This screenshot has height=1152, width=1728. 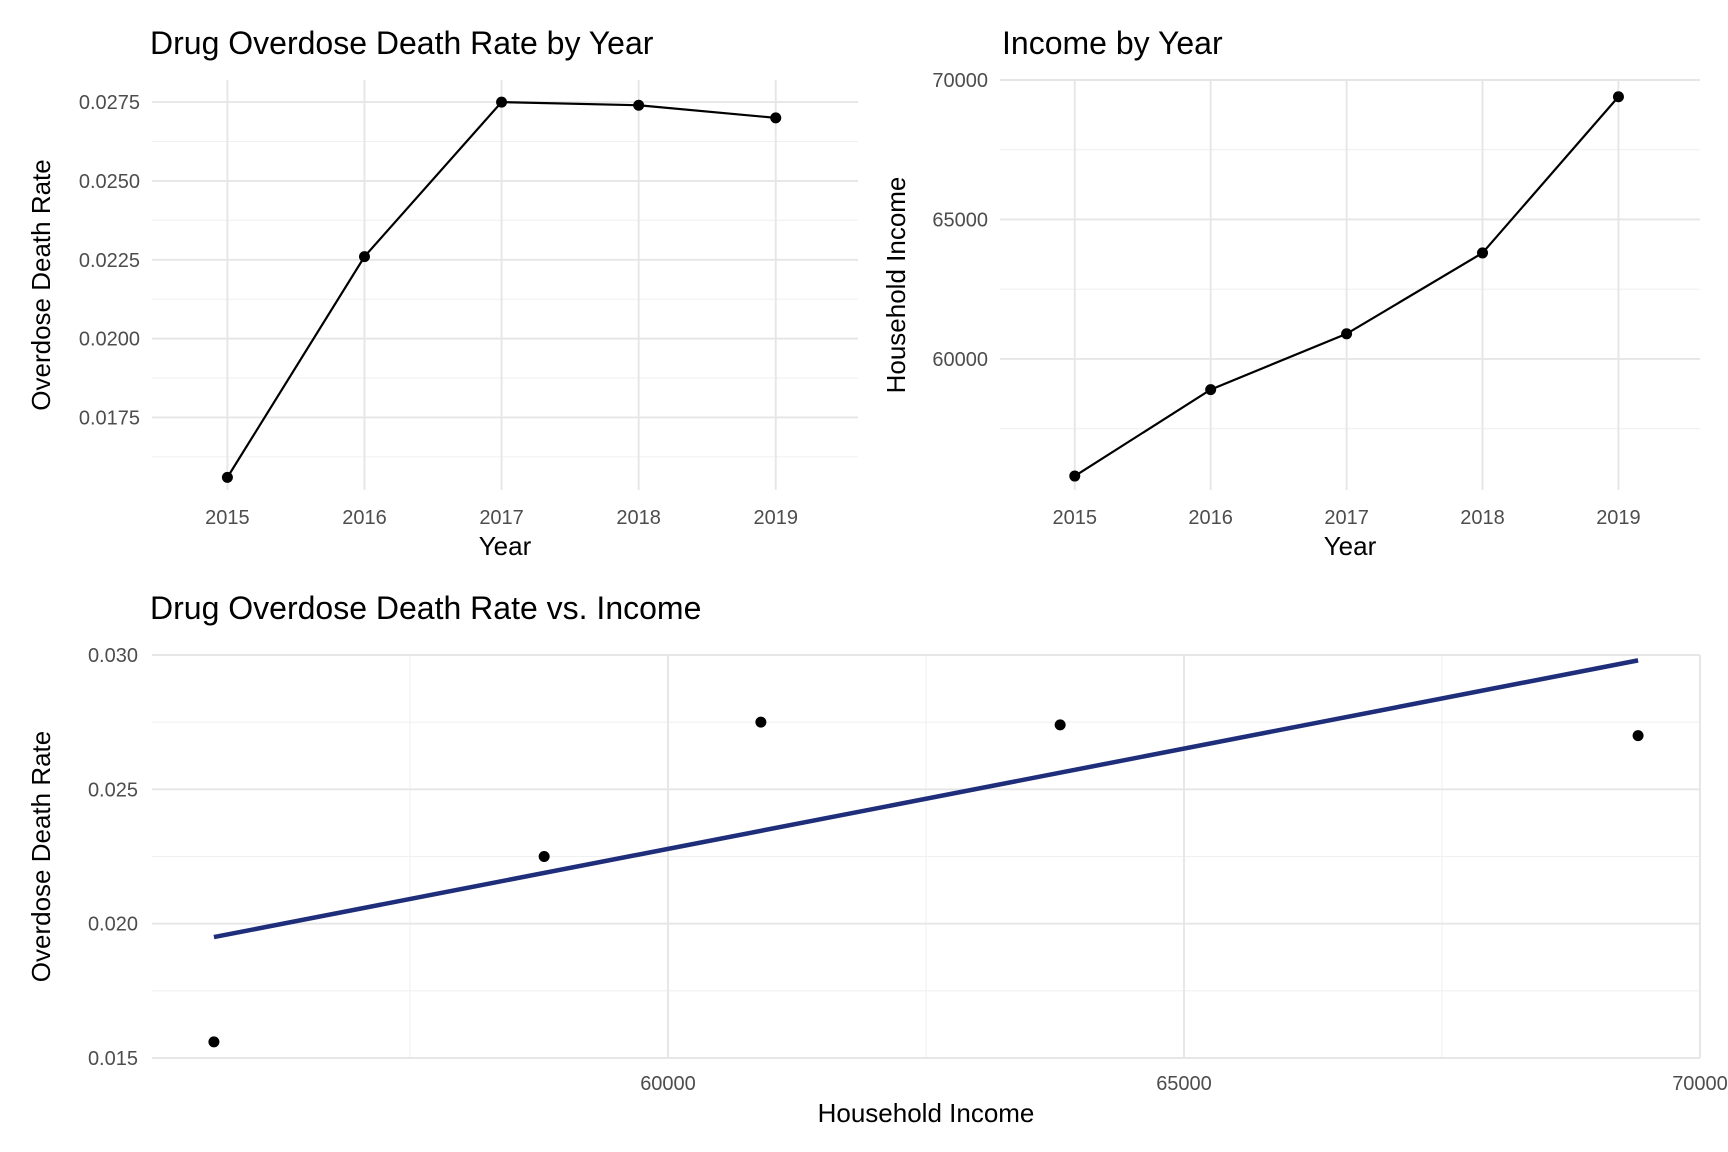 I want to click on x-tick-label: 70000, so click(x=1700, y=1084).